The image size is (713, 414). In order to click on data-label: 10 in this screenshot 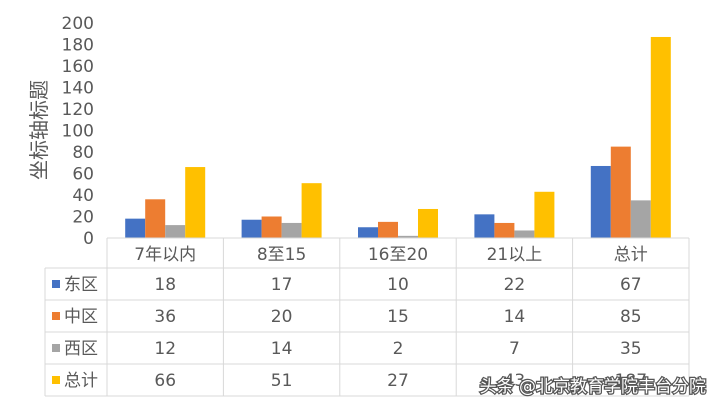, I will do `click(398, 285)`.